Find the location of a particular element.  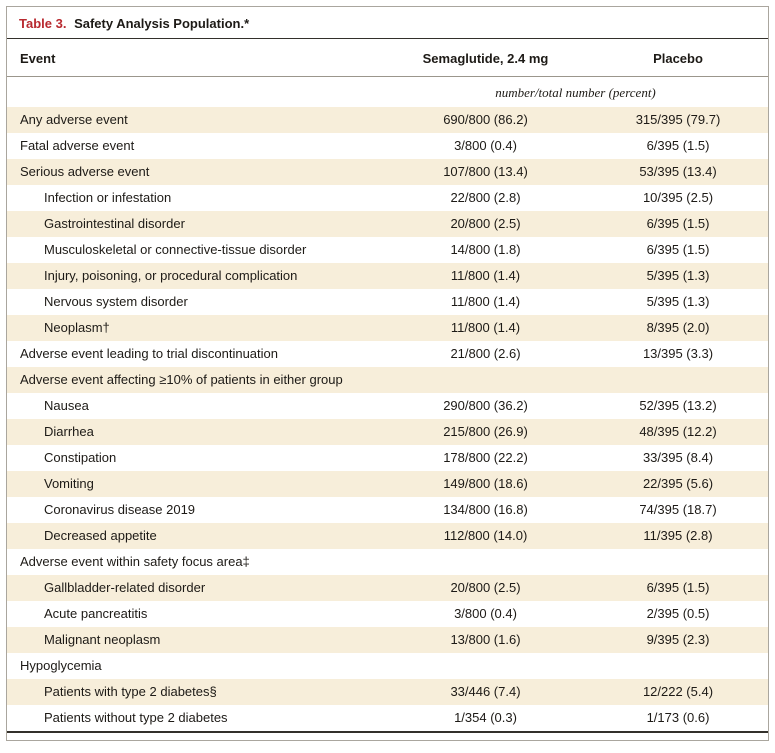

placebo-value: 53/395 (13.4) is located at coordinates (678, 171).